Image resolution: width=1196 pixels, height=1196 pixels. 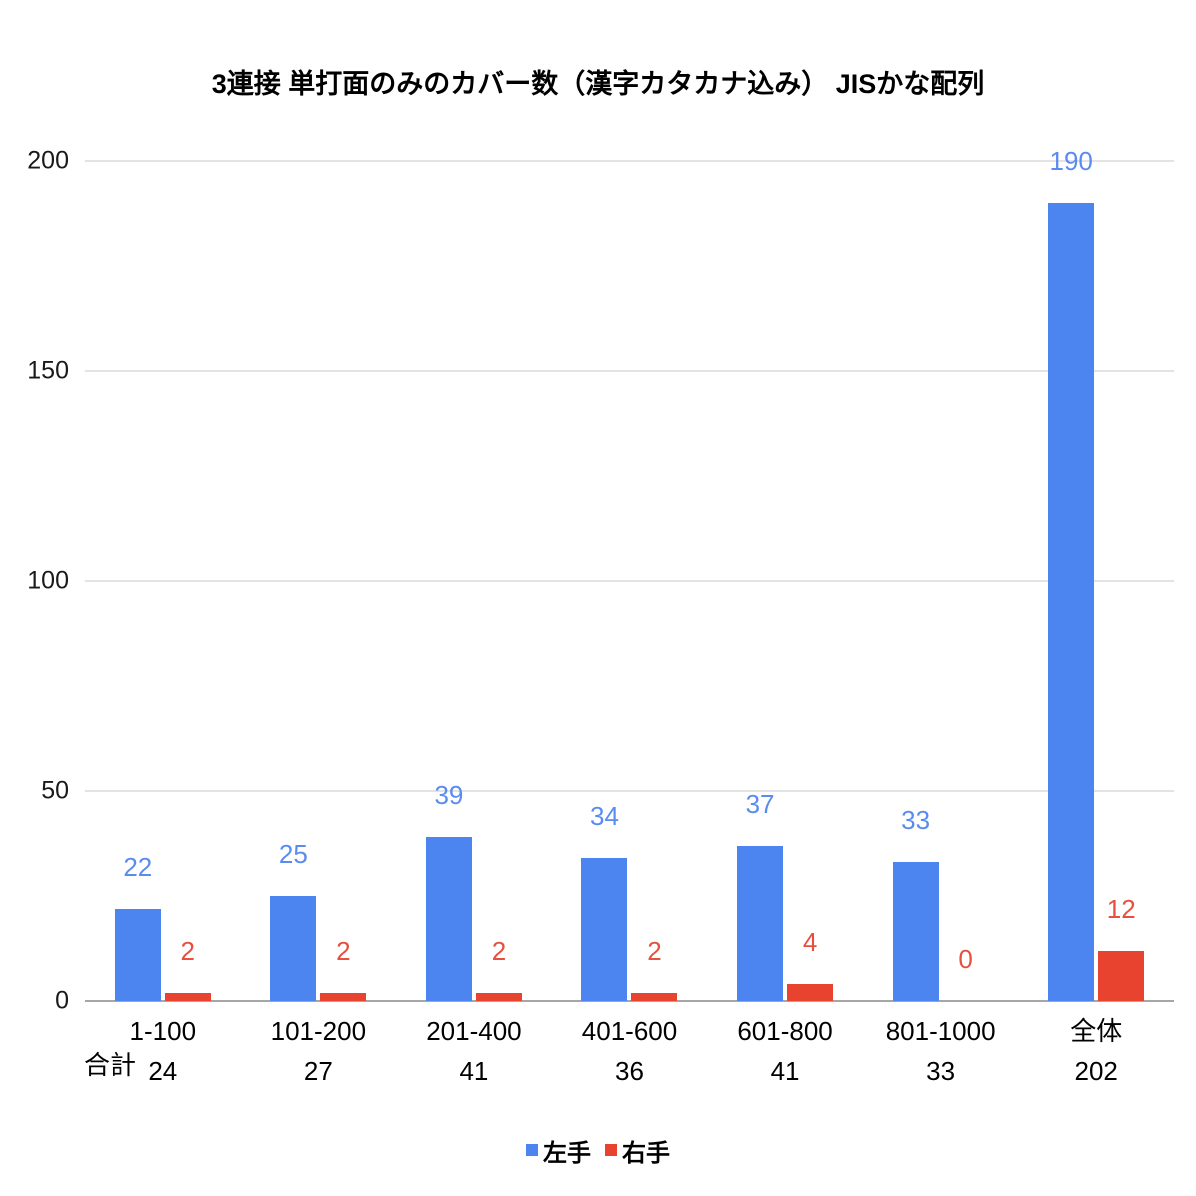 What do you see at coordinates (163, 1051) in the screenshot?
I see `x-label-cell: 1-100 24` at bounding box center [163, 1051].